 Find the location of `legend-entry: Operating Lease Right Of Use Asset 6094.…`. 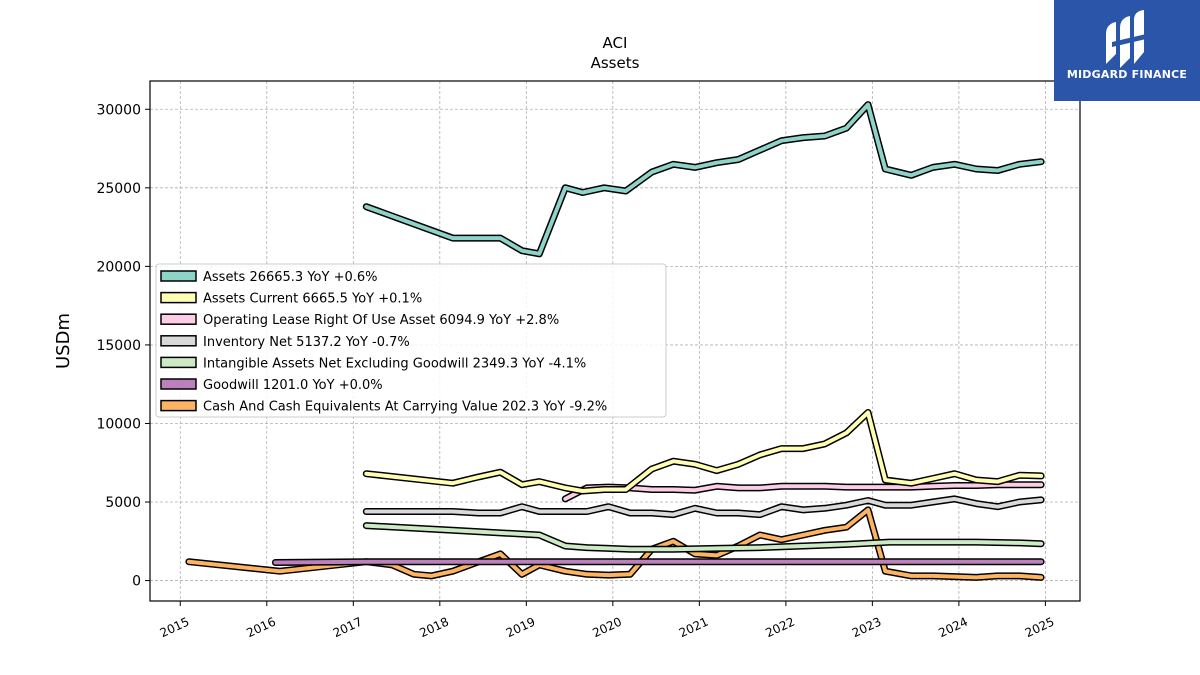

legend-entry: Operating Lease Right Of Use Asset 6094.… is located at coordinates (381, 320).